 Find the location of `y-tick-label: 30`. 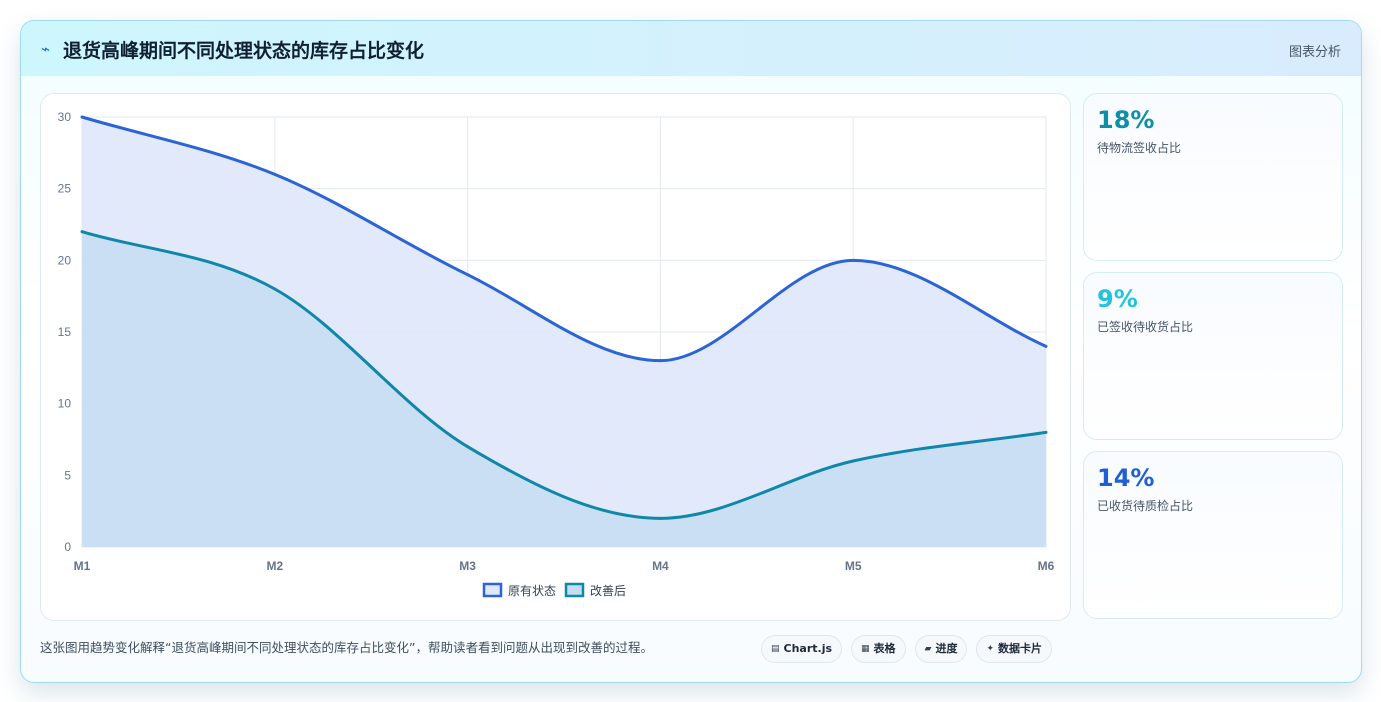

y-tick-label: 30 is located at coordinates (65, 117).